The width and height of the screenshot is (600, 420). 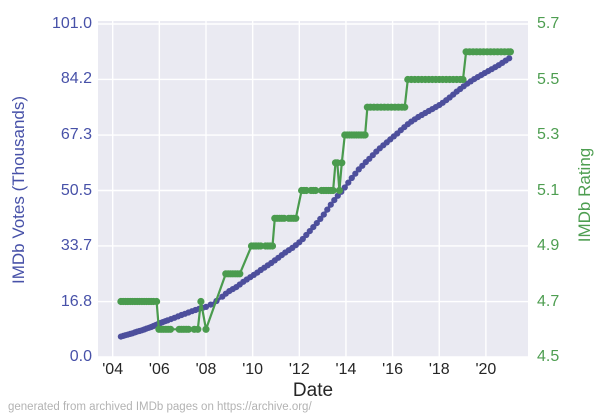 I want to click on right-y-tick-label: 4.9, so click(x=548, y=245).